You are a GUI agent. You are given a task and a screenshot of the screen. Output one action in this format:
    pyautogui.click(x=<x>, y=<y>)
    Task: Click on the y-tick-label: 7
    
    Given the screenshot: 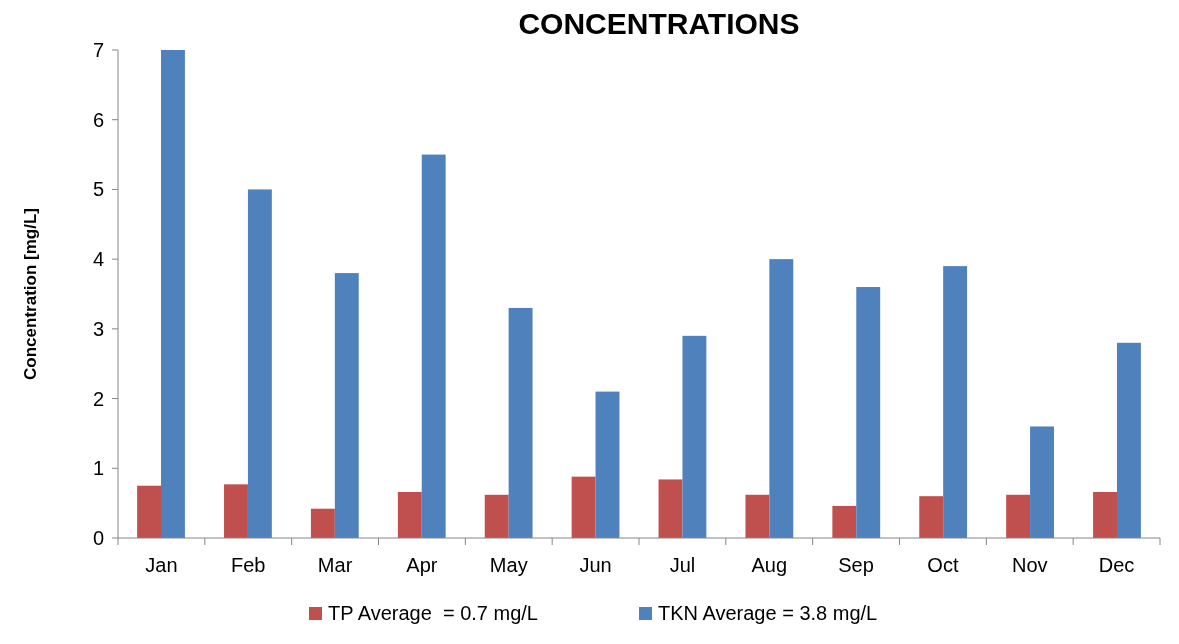 What is the action you would take?
    pyautogui.click(x=98, y=50)
    